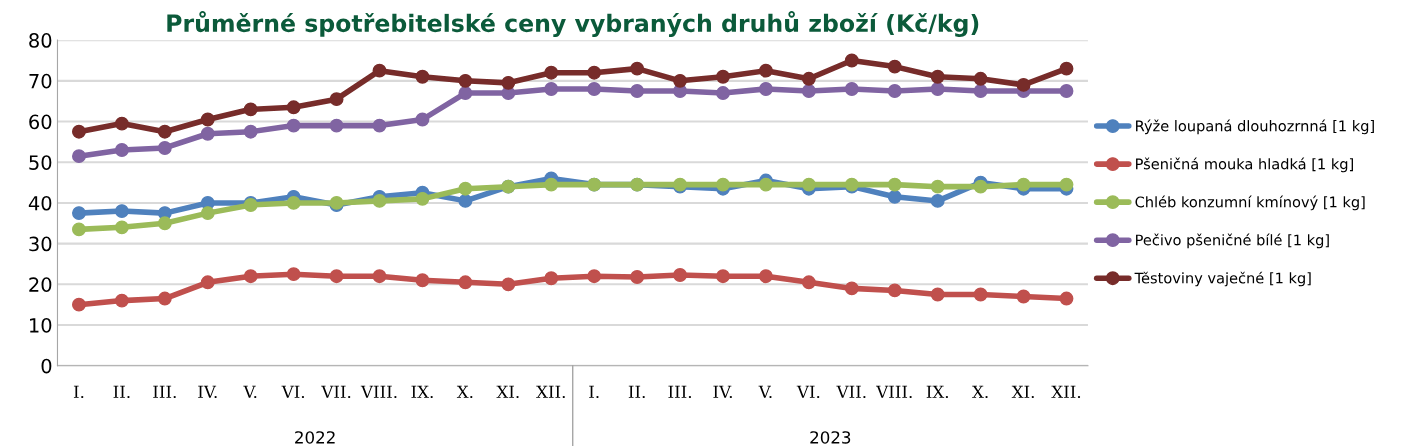 The width and height of the screenshot is (1402, 446). I want to click on x-tick-label: V., so click(250, 392).